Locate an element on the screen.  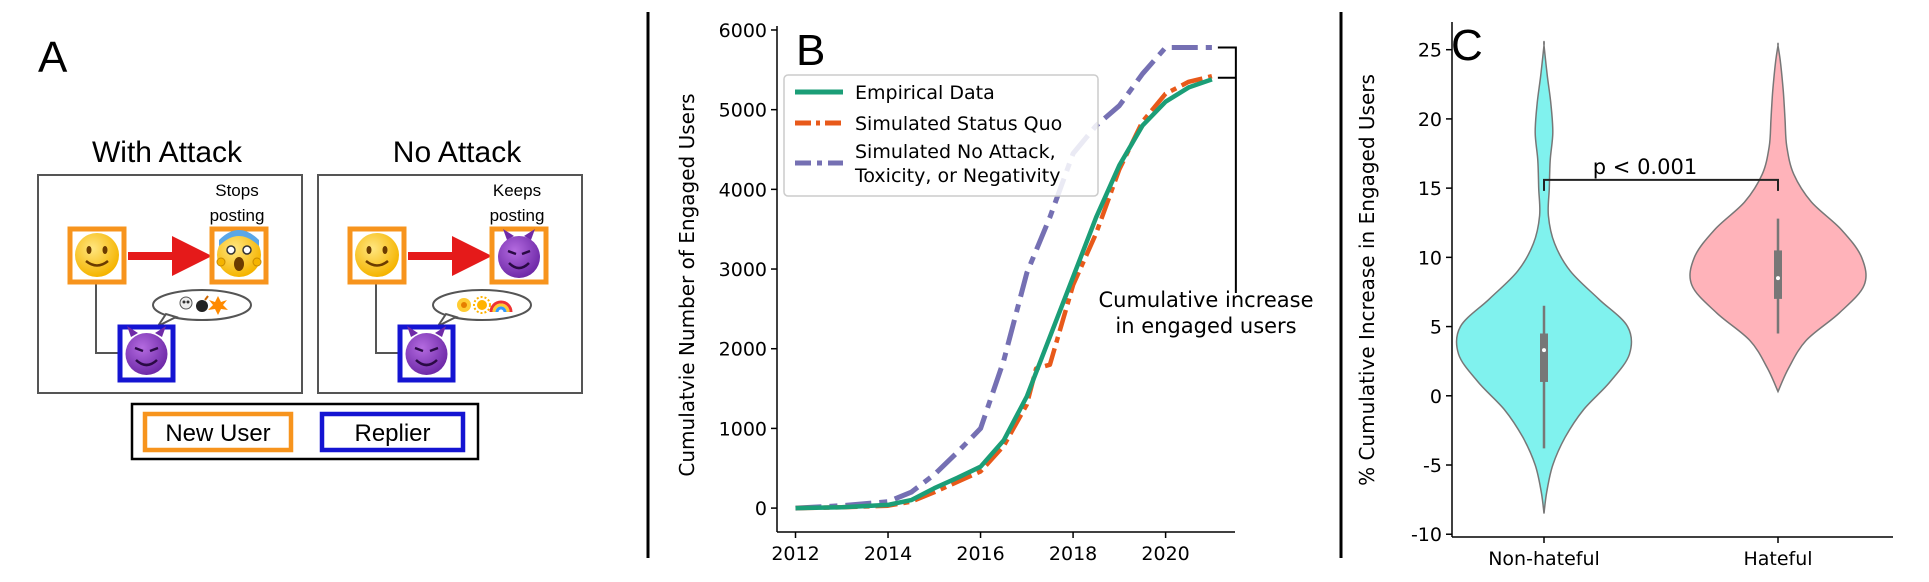
b-xtick-label: 2020 is located at coordinates (1165, 554).